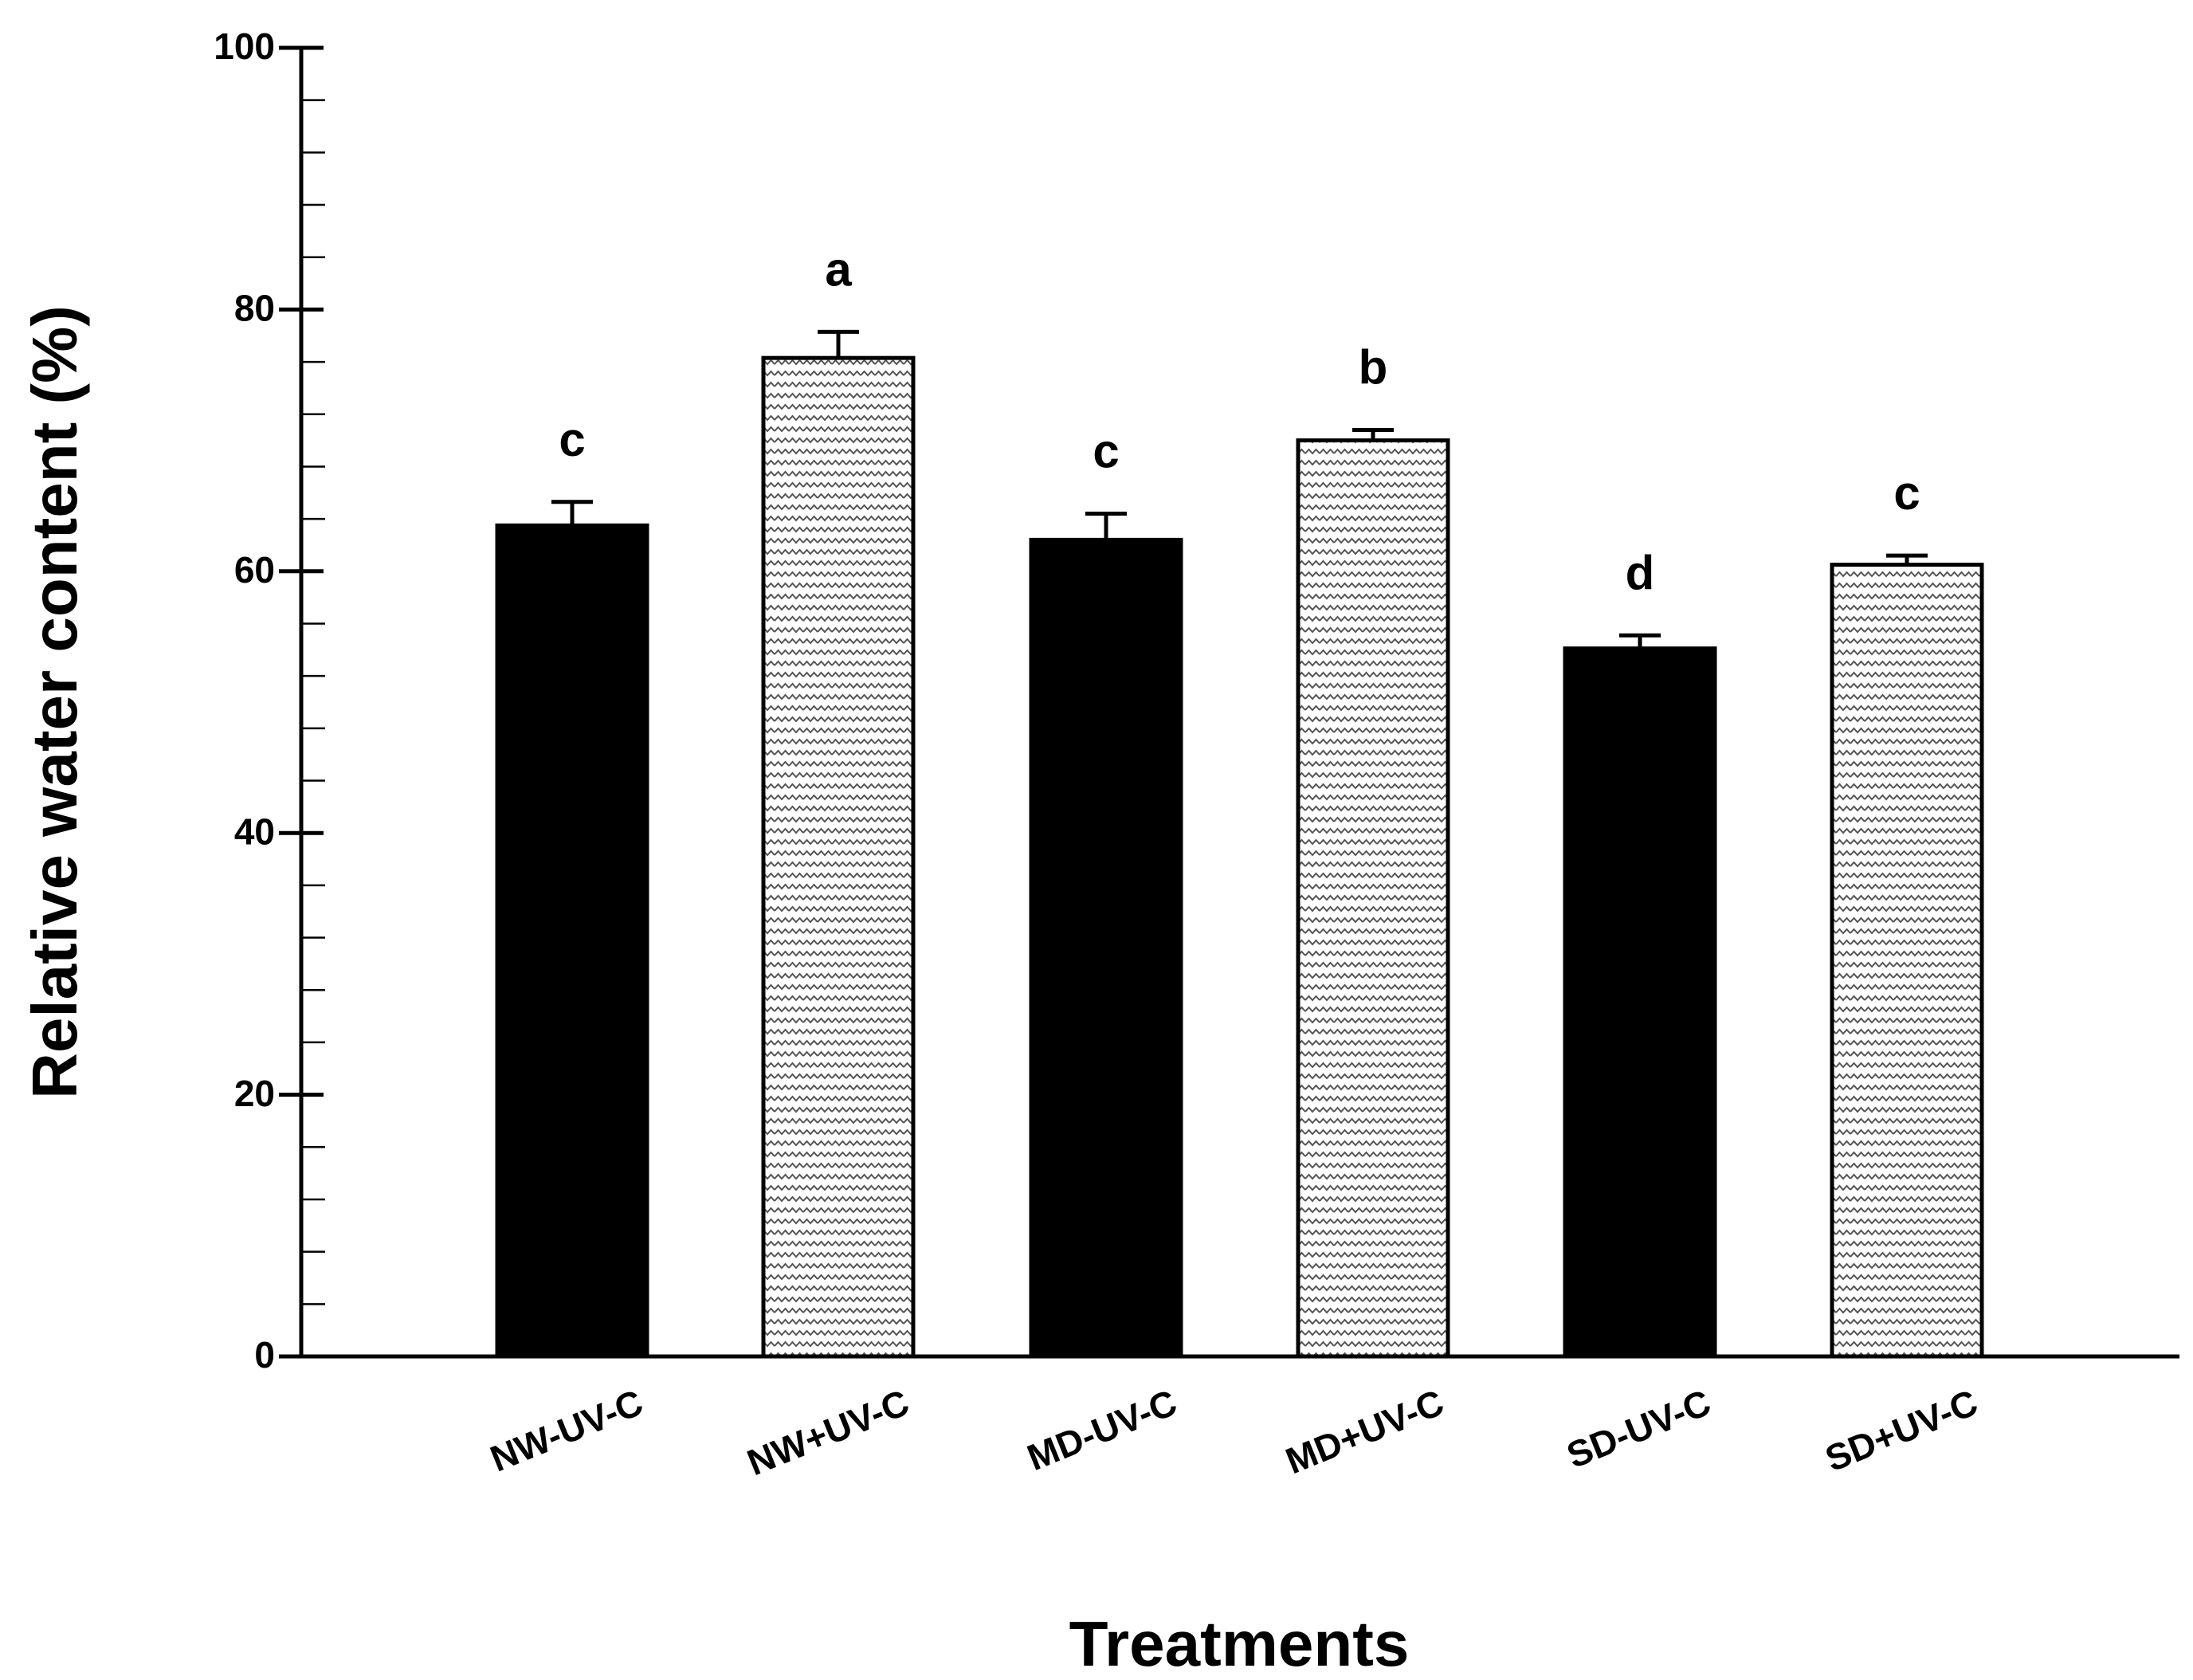 This screenshot has height=1680, width=2193. Describe the element at coordinates (254, 308) in the screenshot. I see `y-tick-label-80: 80` at that location.